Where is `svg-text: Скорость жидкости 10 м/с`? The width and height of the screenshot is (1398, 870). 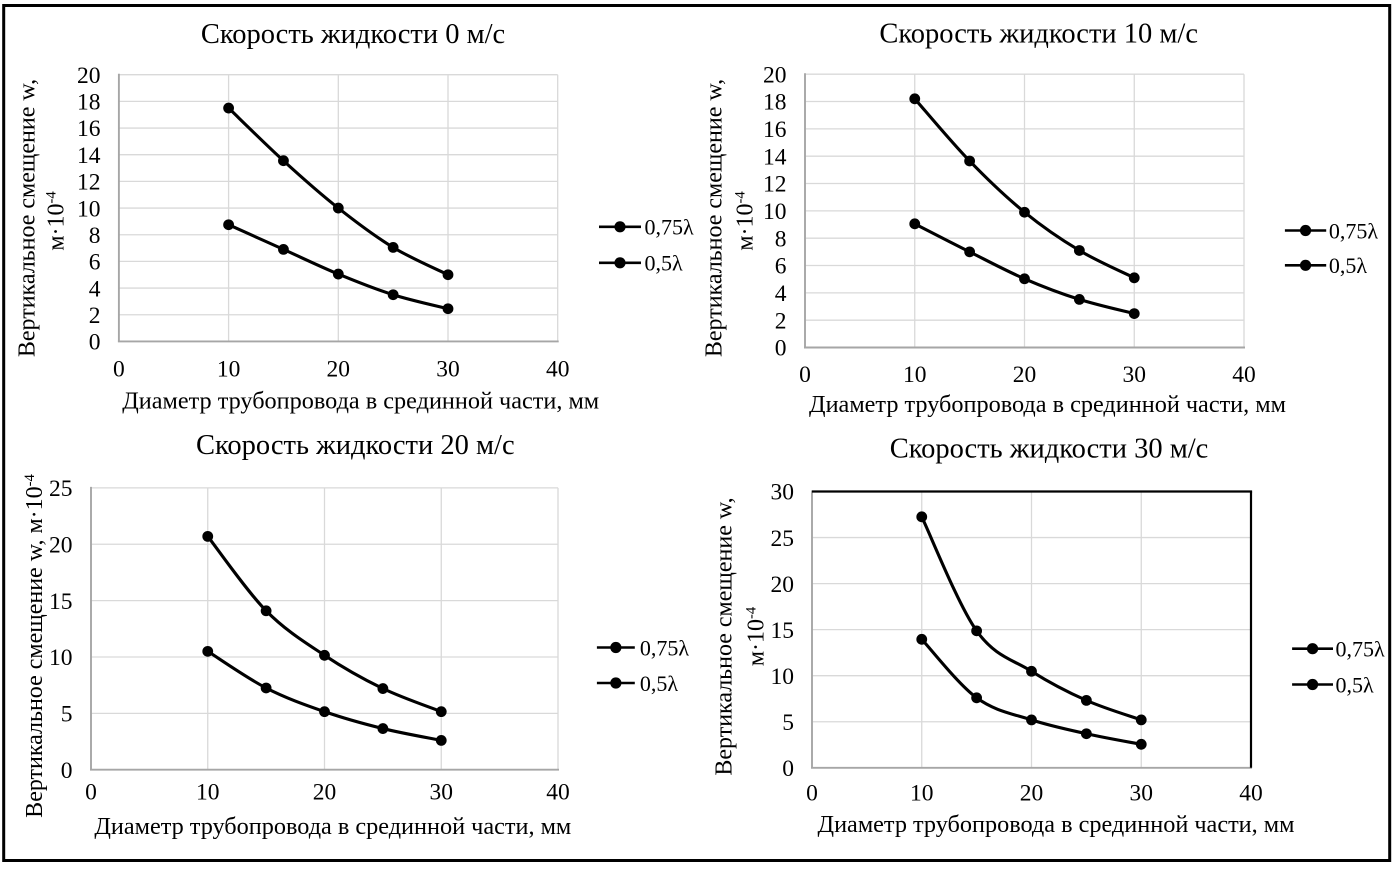 svg-text: Скорость жидкости 10 м/с is located at coordinates (1038, 33).